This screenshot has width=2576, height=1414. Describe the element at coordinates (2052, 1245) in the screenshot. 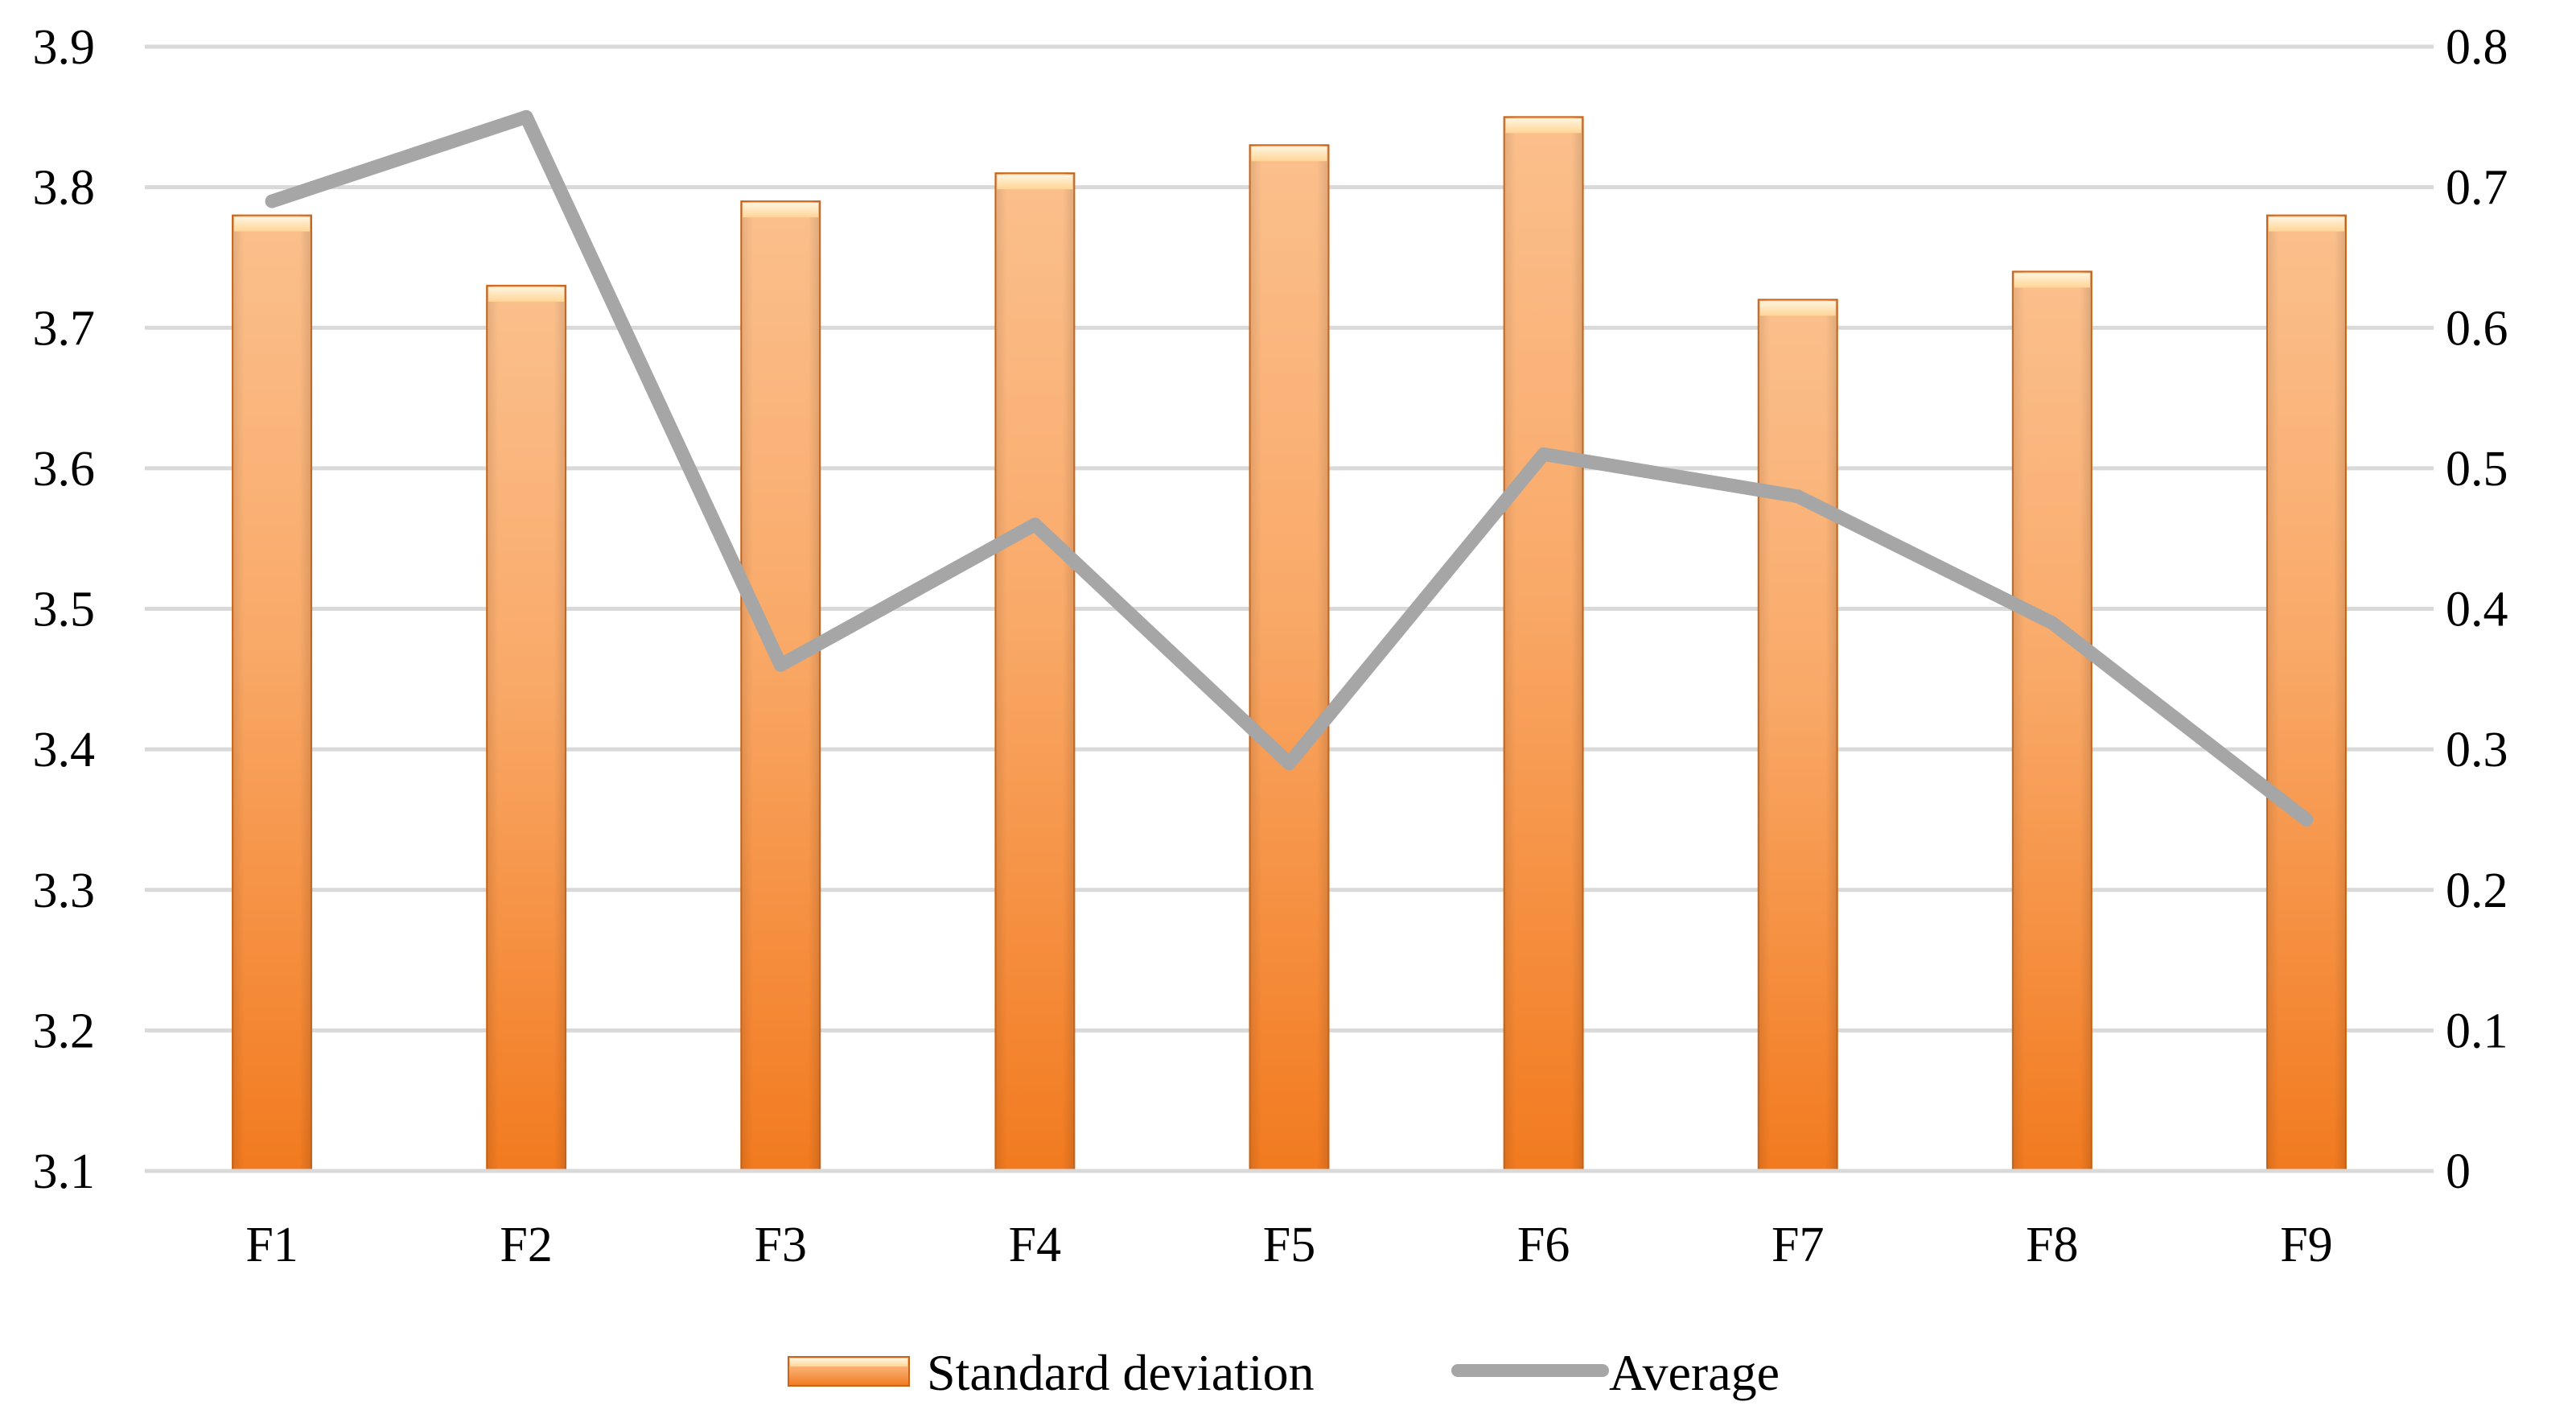

I see `x-tick-label: F8` at that location.